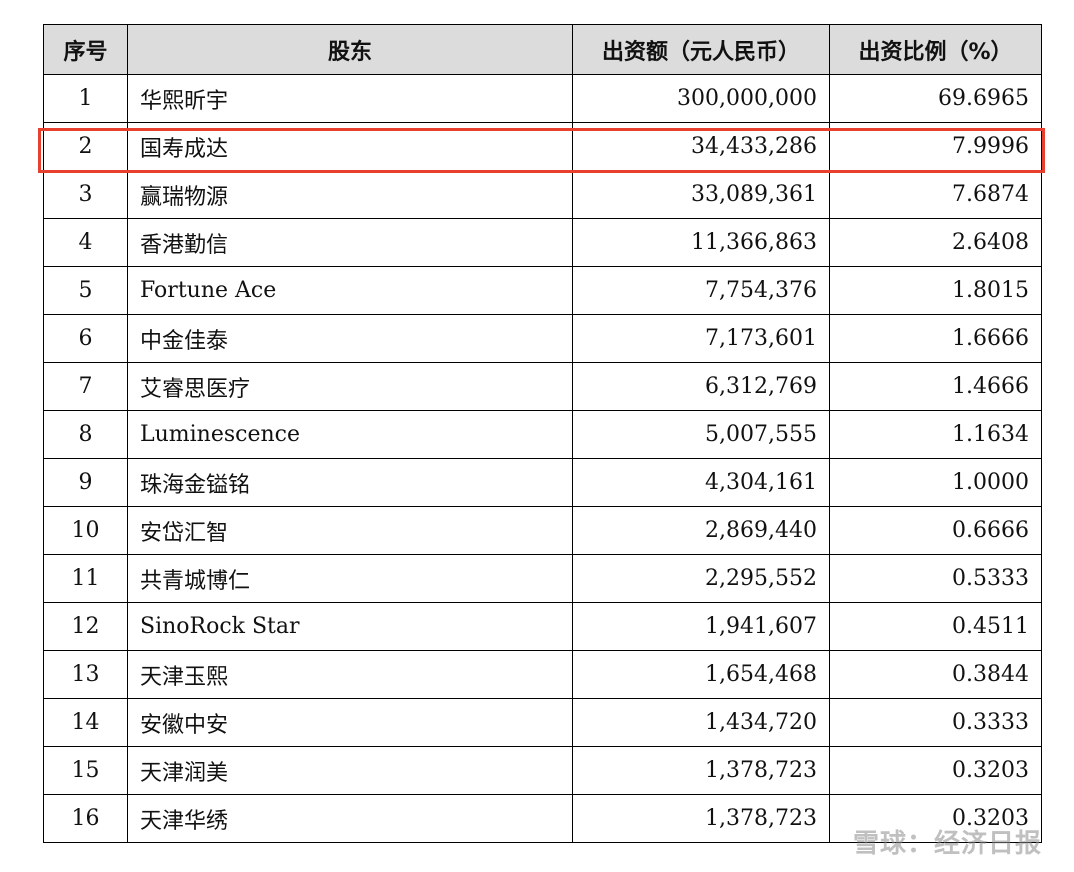  I want to click on row-capital: 4,304,161, so click(701, 482).